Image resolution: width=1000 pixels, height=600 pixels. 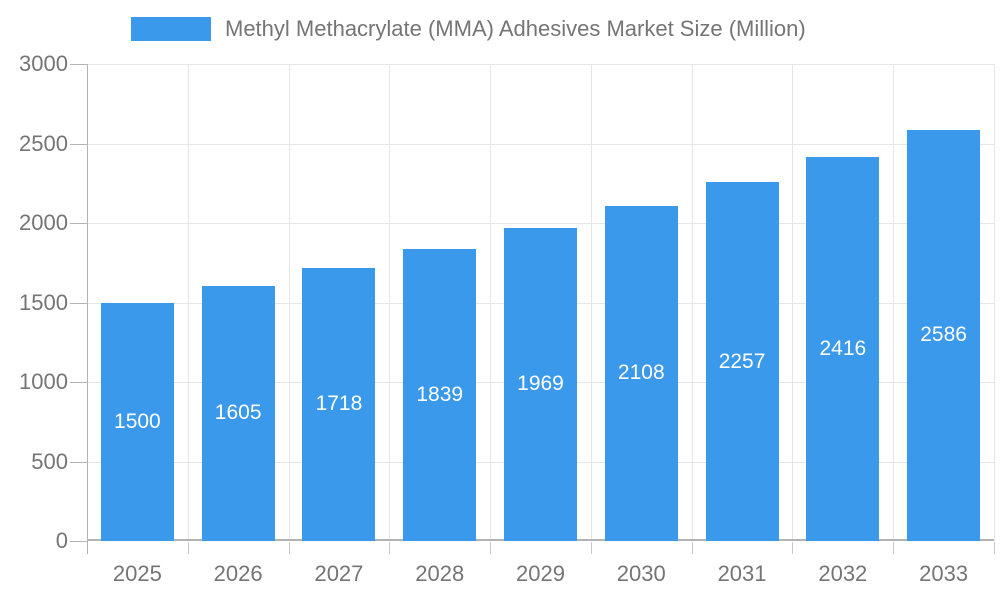 What do you see at coordinates (87, 309) in the screenshot?
I see `y-axis-line` at bounding box center [87, 309].